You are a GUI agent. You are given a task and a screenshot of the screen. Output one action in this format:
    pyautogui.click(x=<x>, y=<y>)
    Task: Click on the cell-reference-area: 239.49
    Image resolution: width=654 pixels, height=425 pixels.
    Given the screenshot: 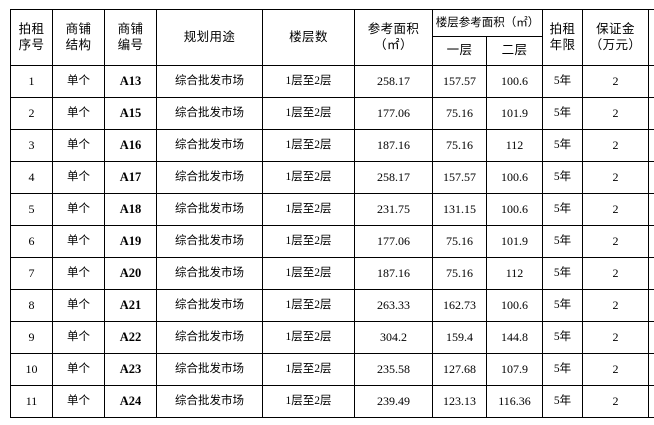 What is the action you would take?
    pyautogui.click(x=393, y=401)
    